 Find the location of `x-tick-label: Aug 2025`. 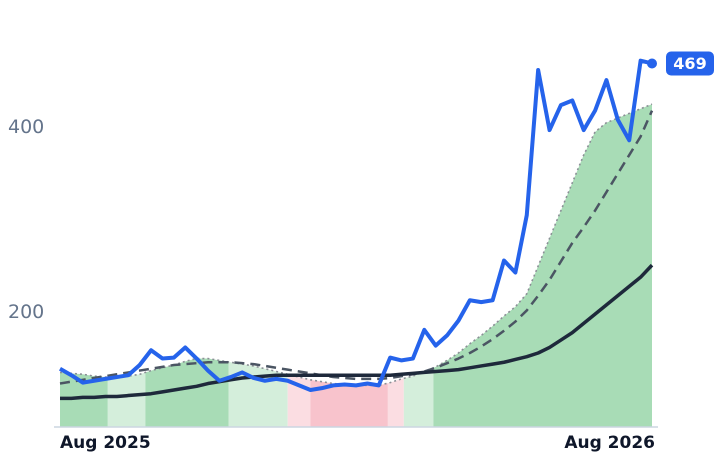

x-tick-label: Aug 2025 is located at coordinates (105, 443).